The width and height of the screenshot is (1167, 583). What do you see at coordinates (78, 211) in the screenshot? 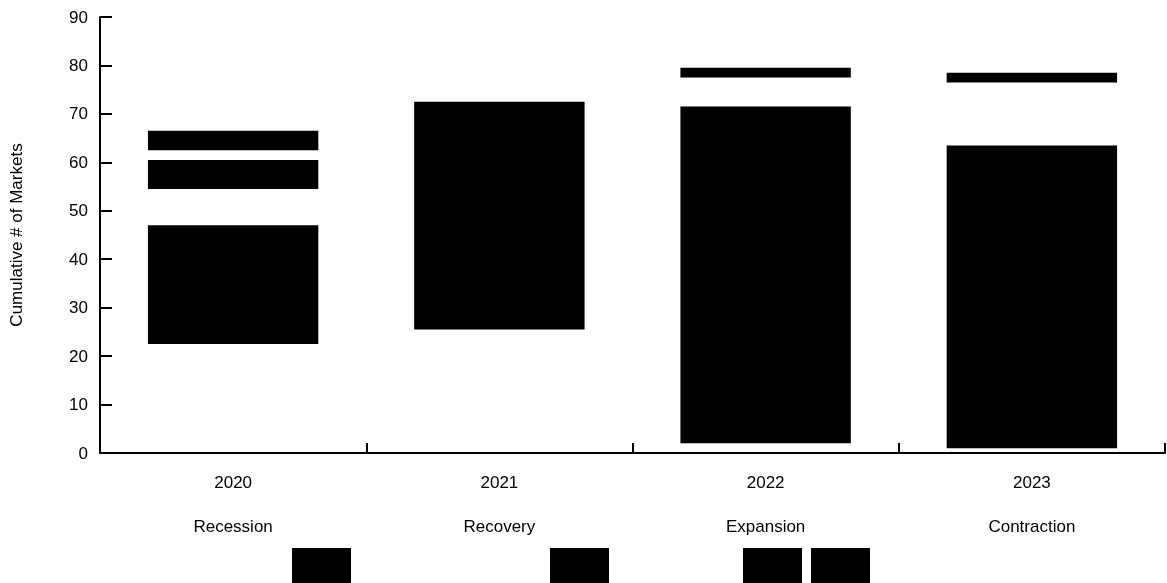
I see `y-tick-label: 50` at bounding box center [78, 211].